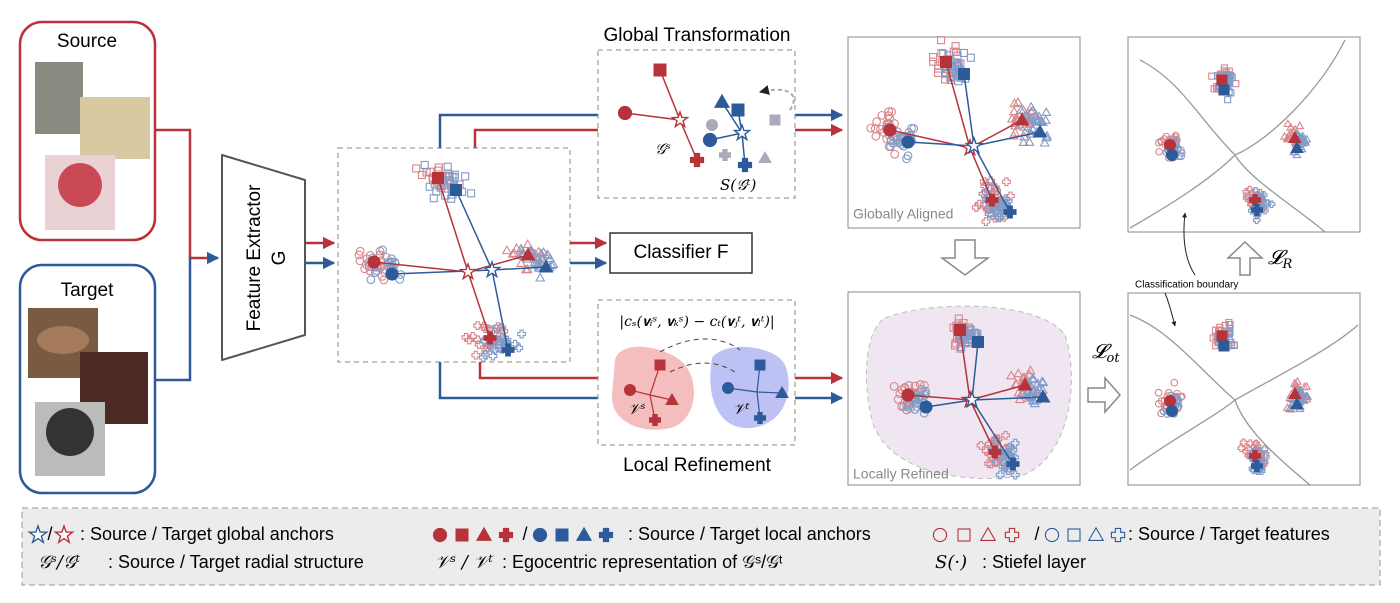  I want to click on feature-extractor, so click(263, 257).